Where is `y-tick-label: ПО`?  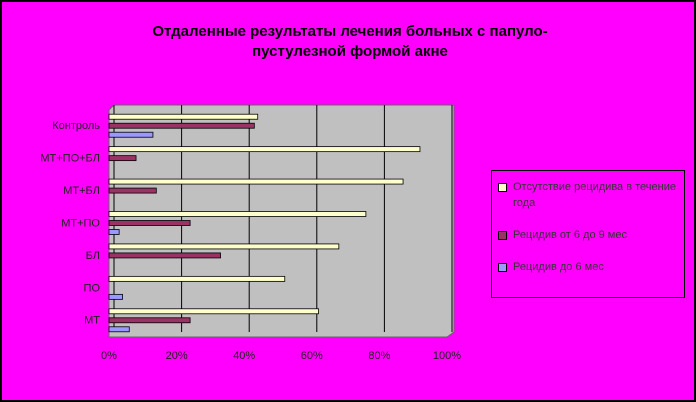 y-tick-label: ПО is located at coordinates (92, 288).